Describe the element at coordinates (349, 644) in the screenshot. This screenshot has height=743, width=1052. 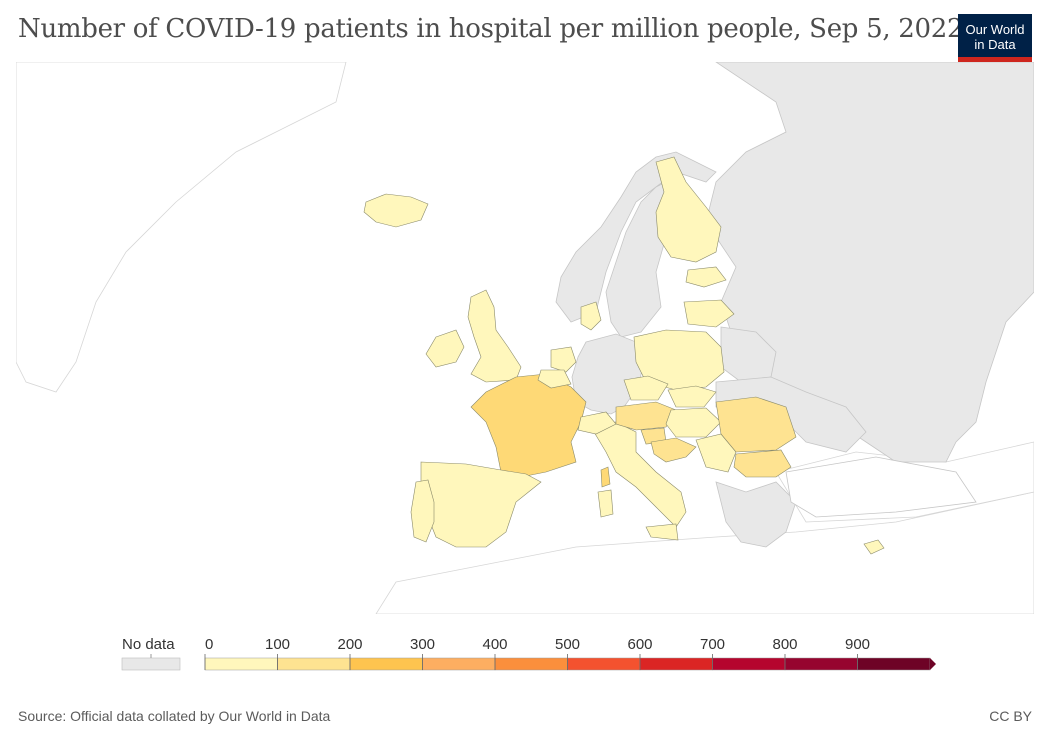
I see `legend-tick-label-200: 200` at that location.